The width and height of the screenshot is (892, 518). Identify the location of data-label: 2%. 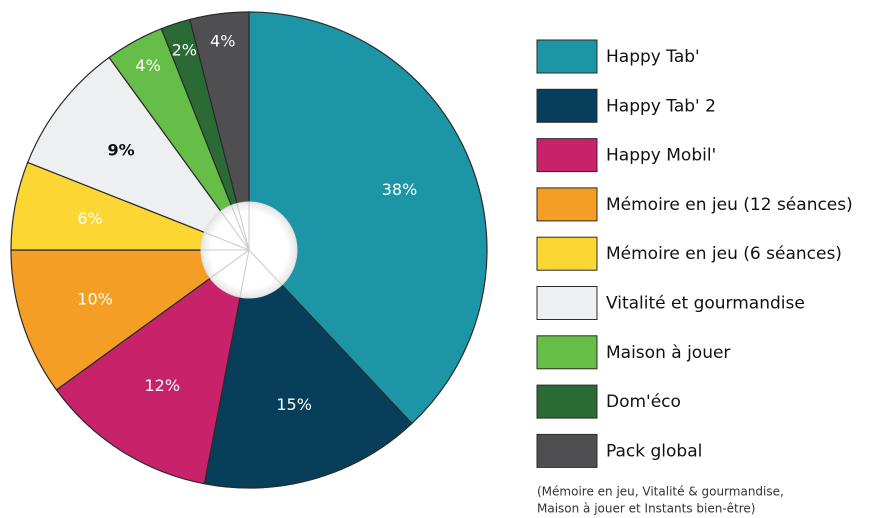
(184, 49).